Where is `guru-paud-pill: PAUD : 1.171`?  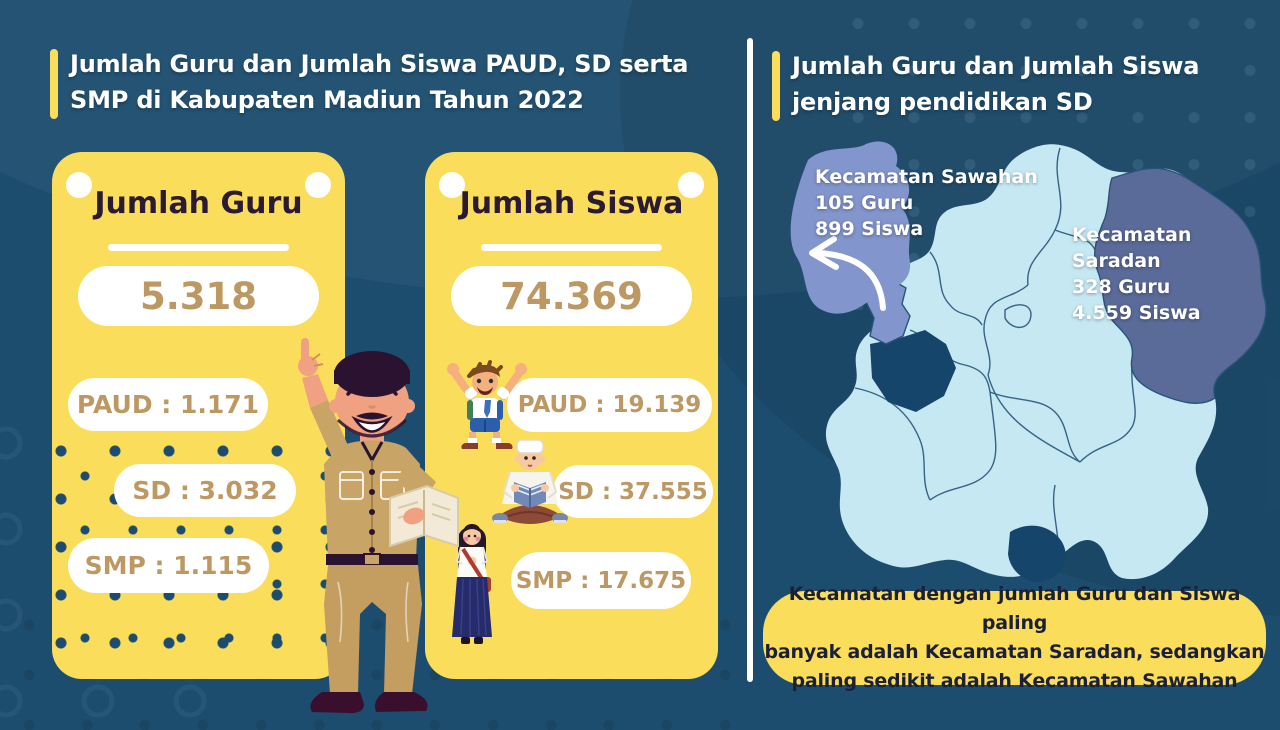
guru-paud-pill: PAUD : 1.171 is located at coordinates (168, 404).